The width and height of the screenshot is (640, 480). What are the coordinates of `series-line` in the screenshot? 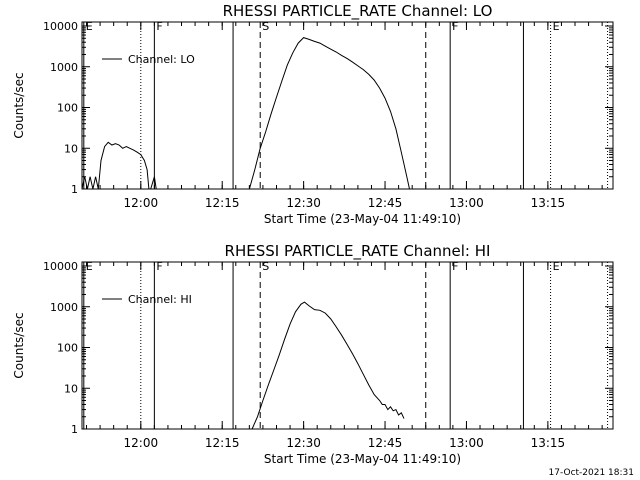 It's located at (328, 365).